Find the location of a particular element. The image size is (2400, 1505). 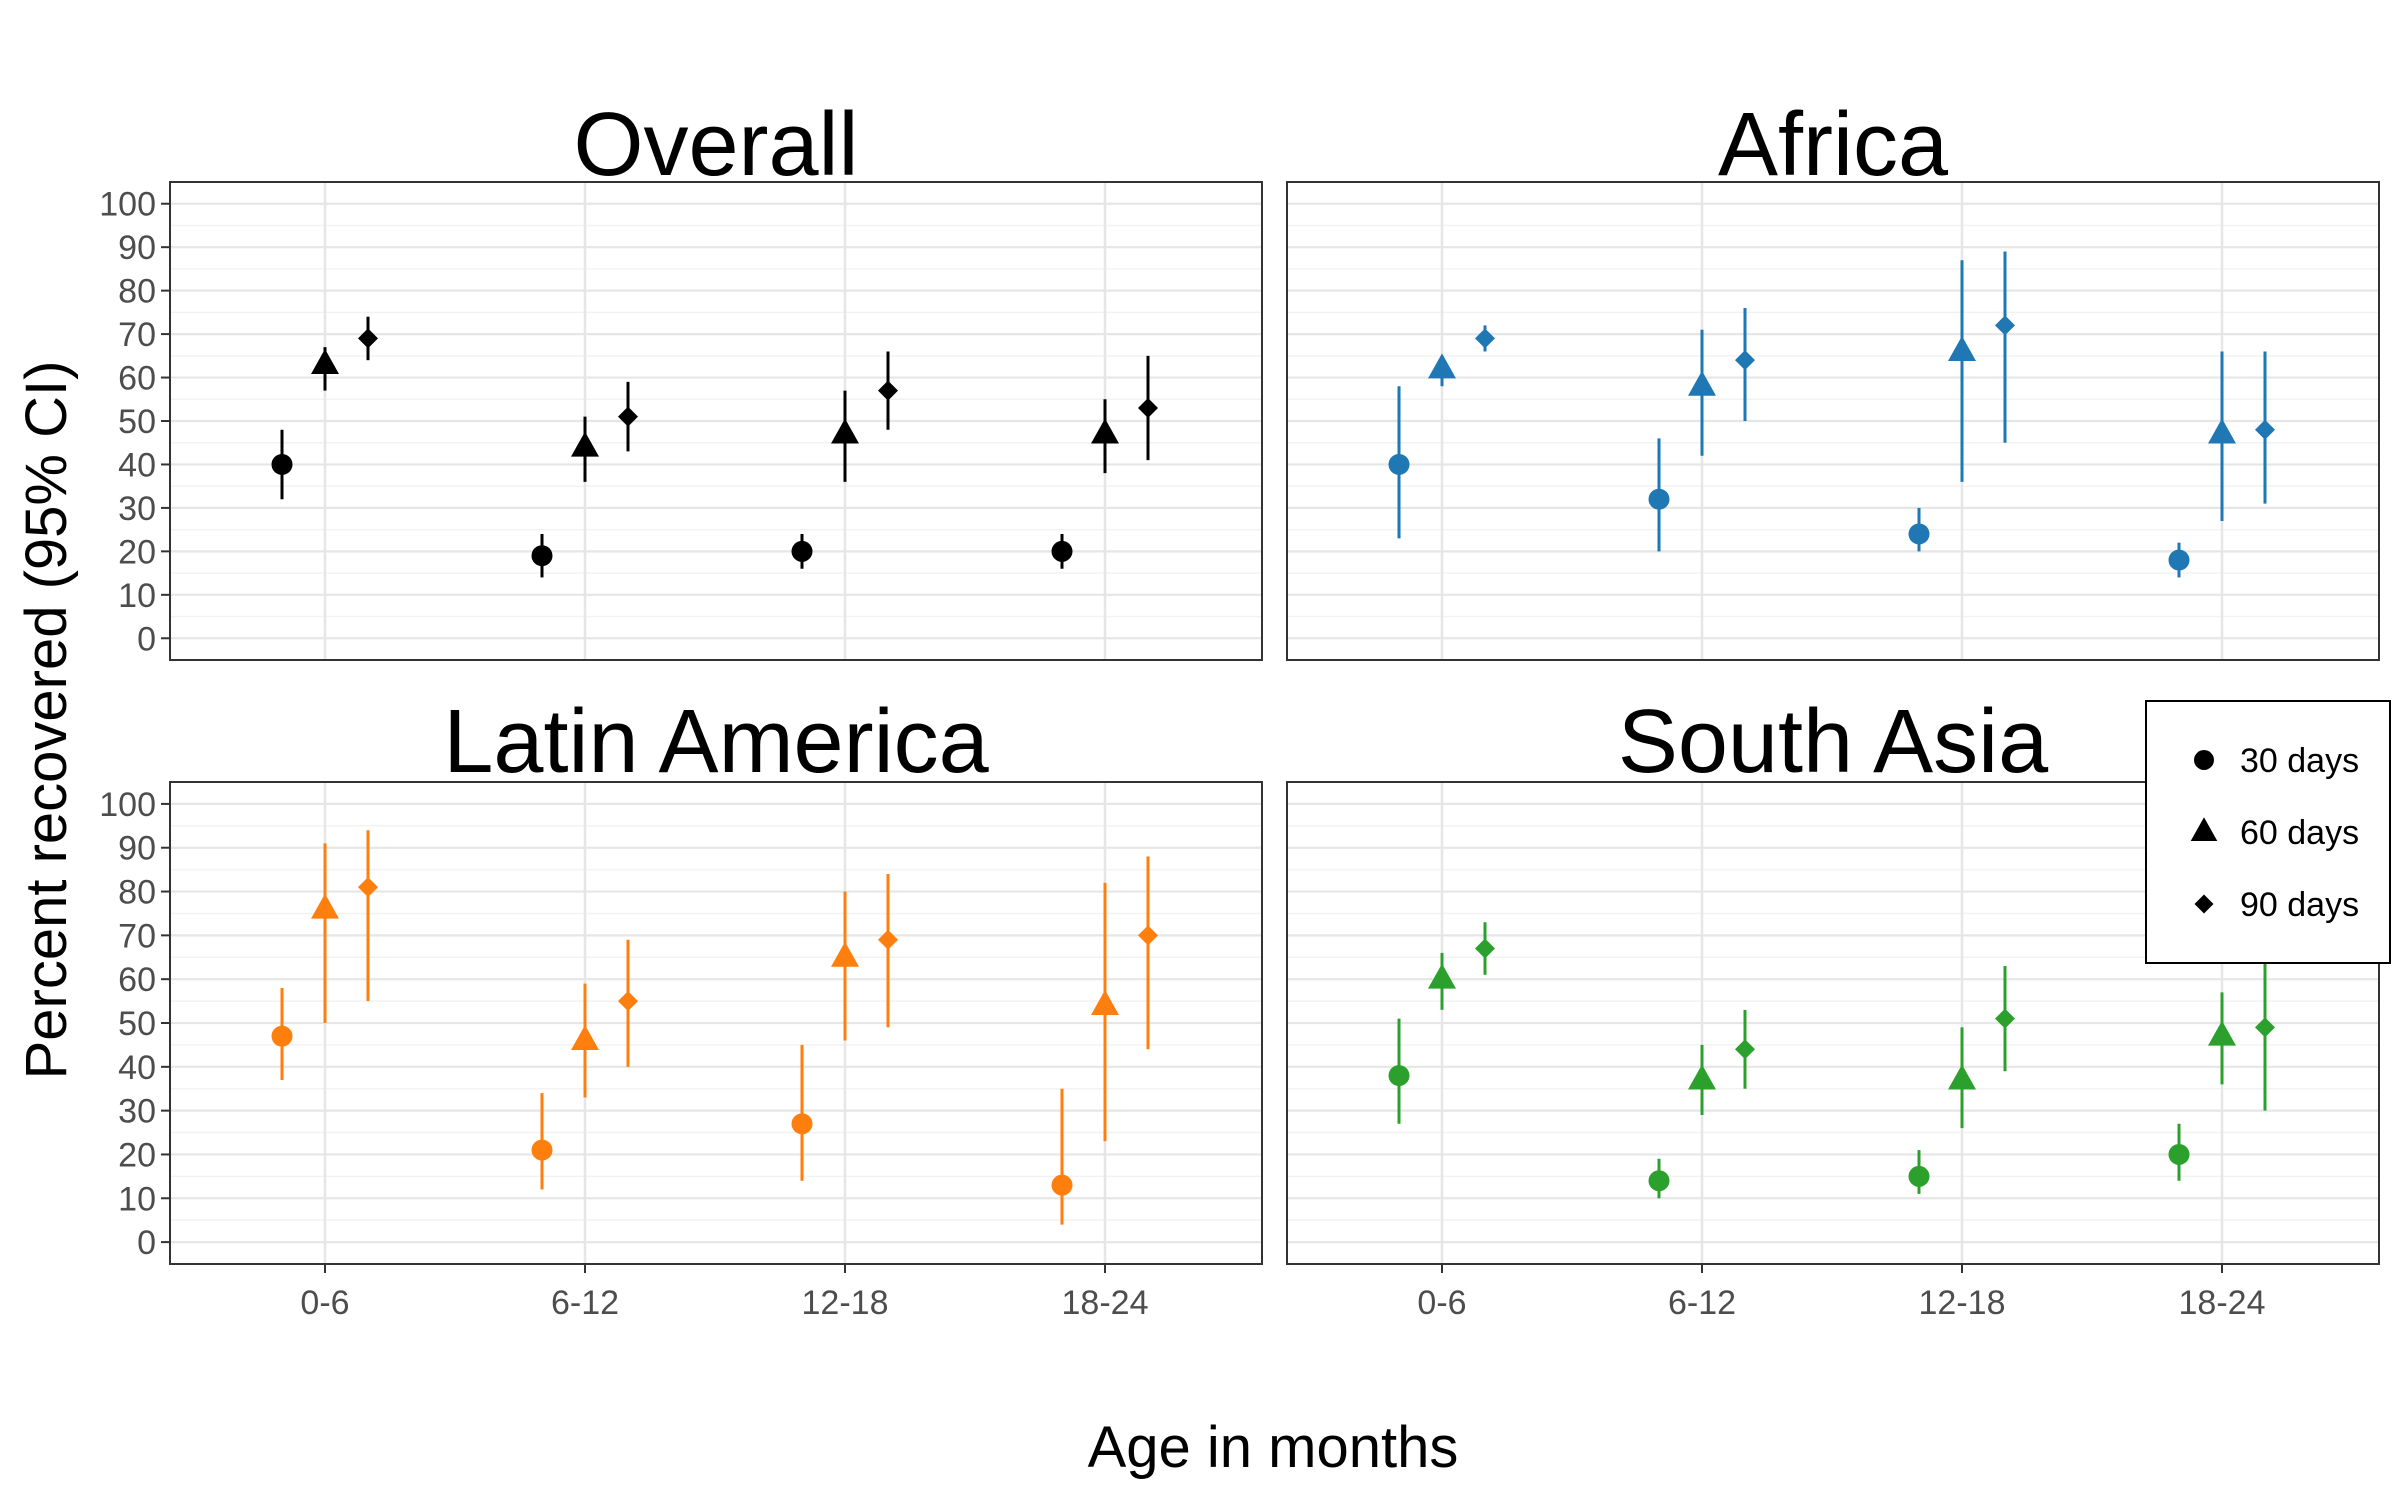

legend-key-90-days is located at coordinates (2204, 904).